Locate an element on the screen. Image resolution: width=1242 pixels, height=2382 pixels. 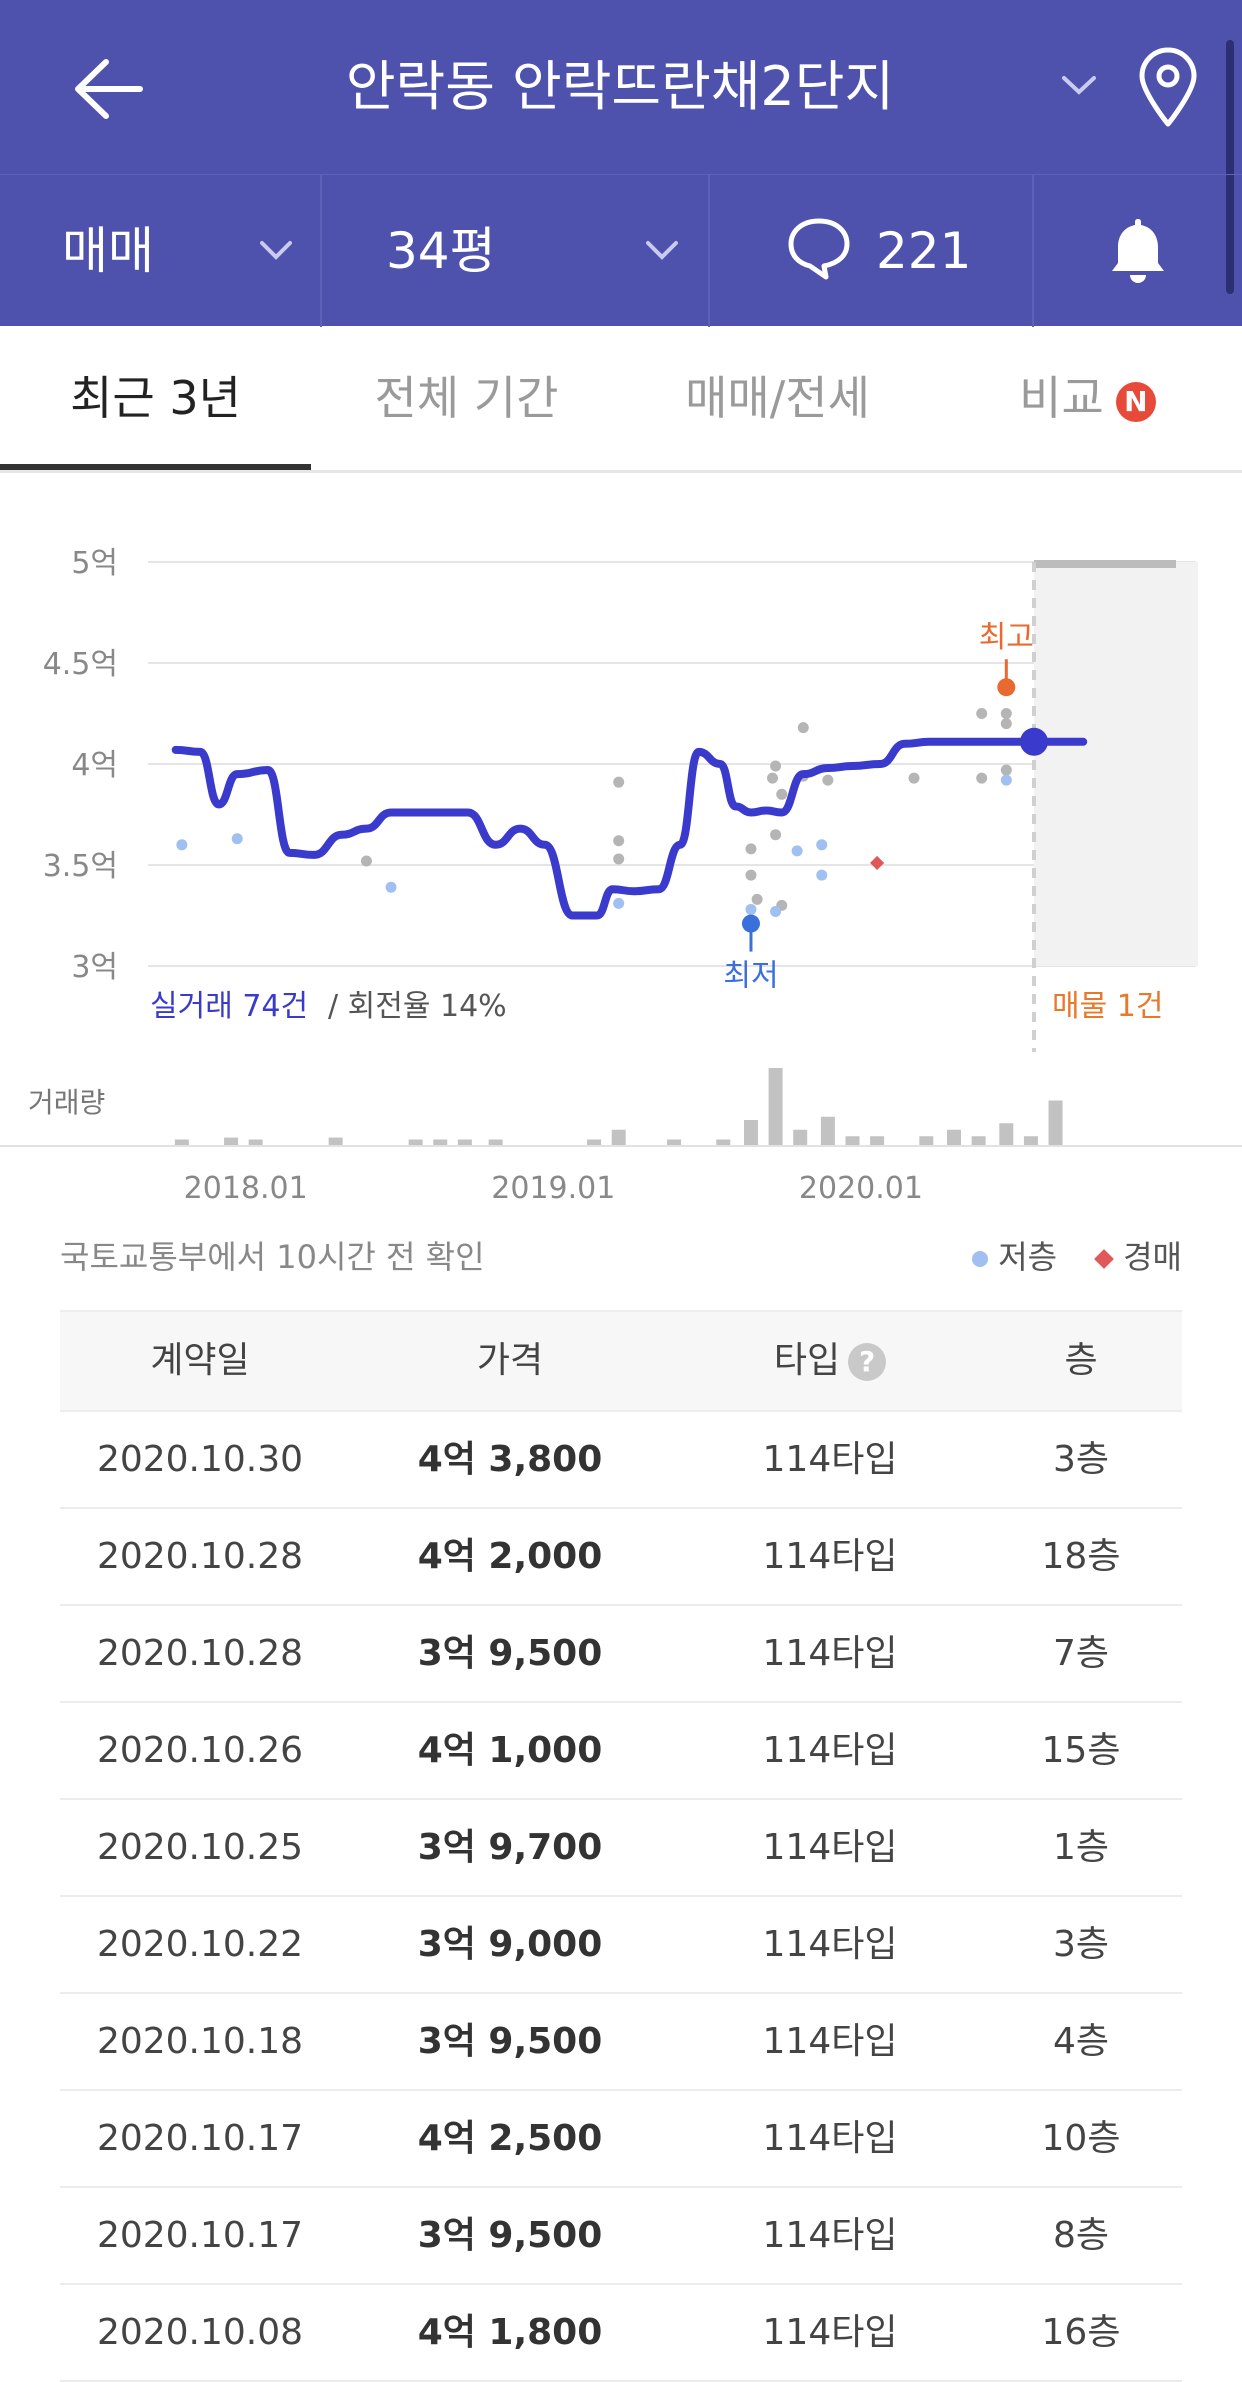
col-floor: 층 is located at coordinates (1081, 1360).